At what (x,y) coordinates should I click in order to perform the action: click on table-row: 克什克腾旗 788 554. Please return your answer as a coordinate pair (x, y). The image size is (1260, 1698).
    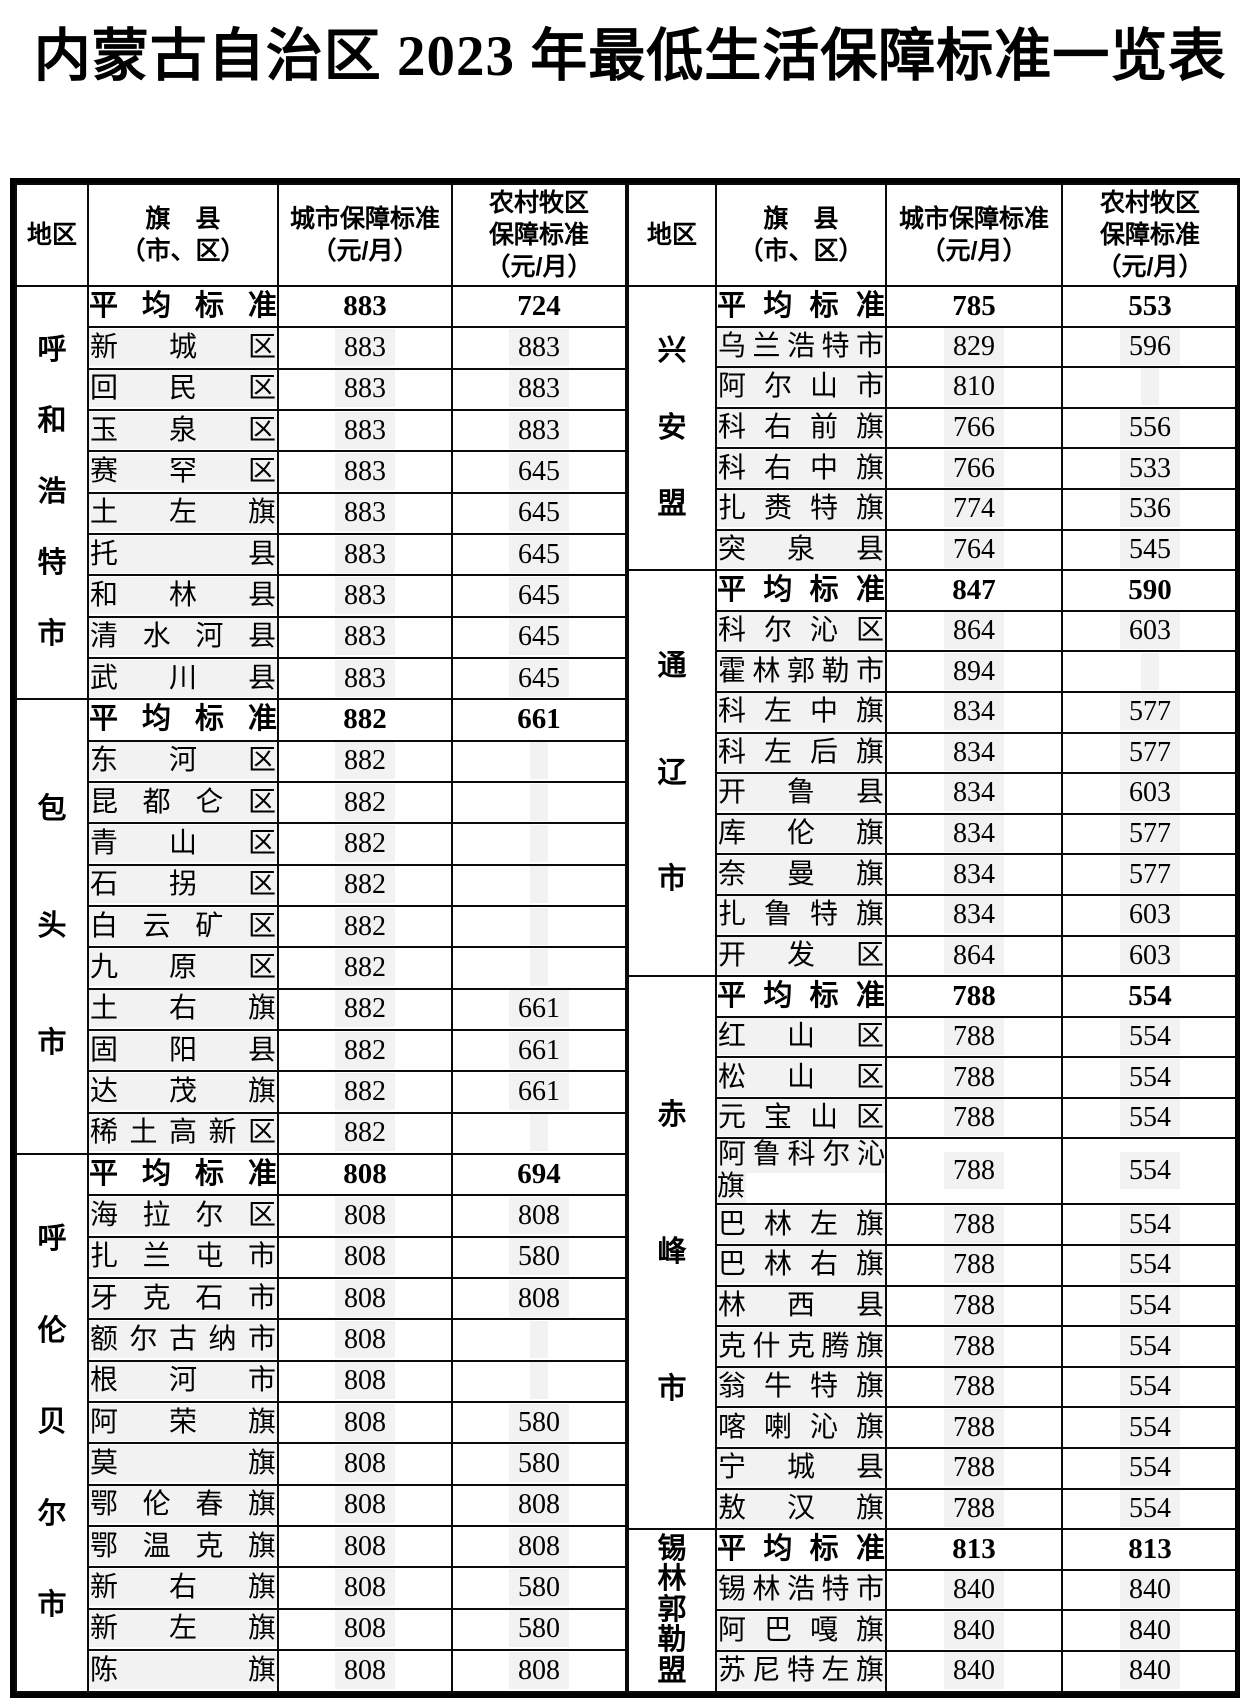
    Looking at the image, I should click on (933, 1346).